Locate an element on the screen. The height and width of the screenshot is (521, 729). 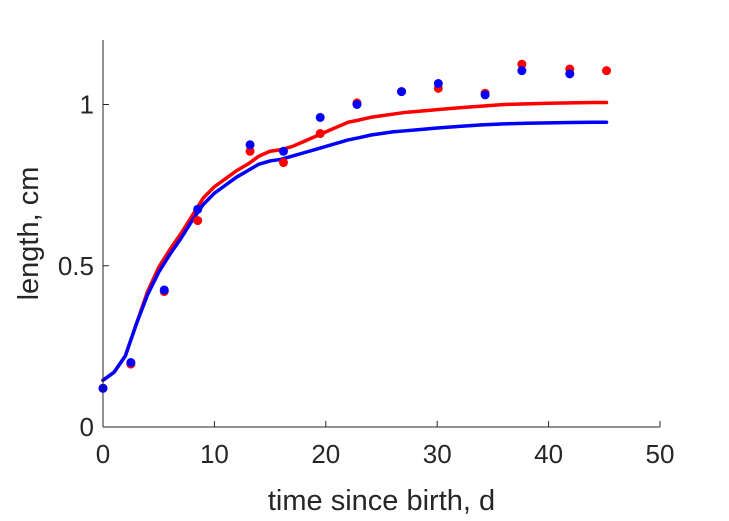
y-axis-label: length, cm is located at coordinates (29, 234).